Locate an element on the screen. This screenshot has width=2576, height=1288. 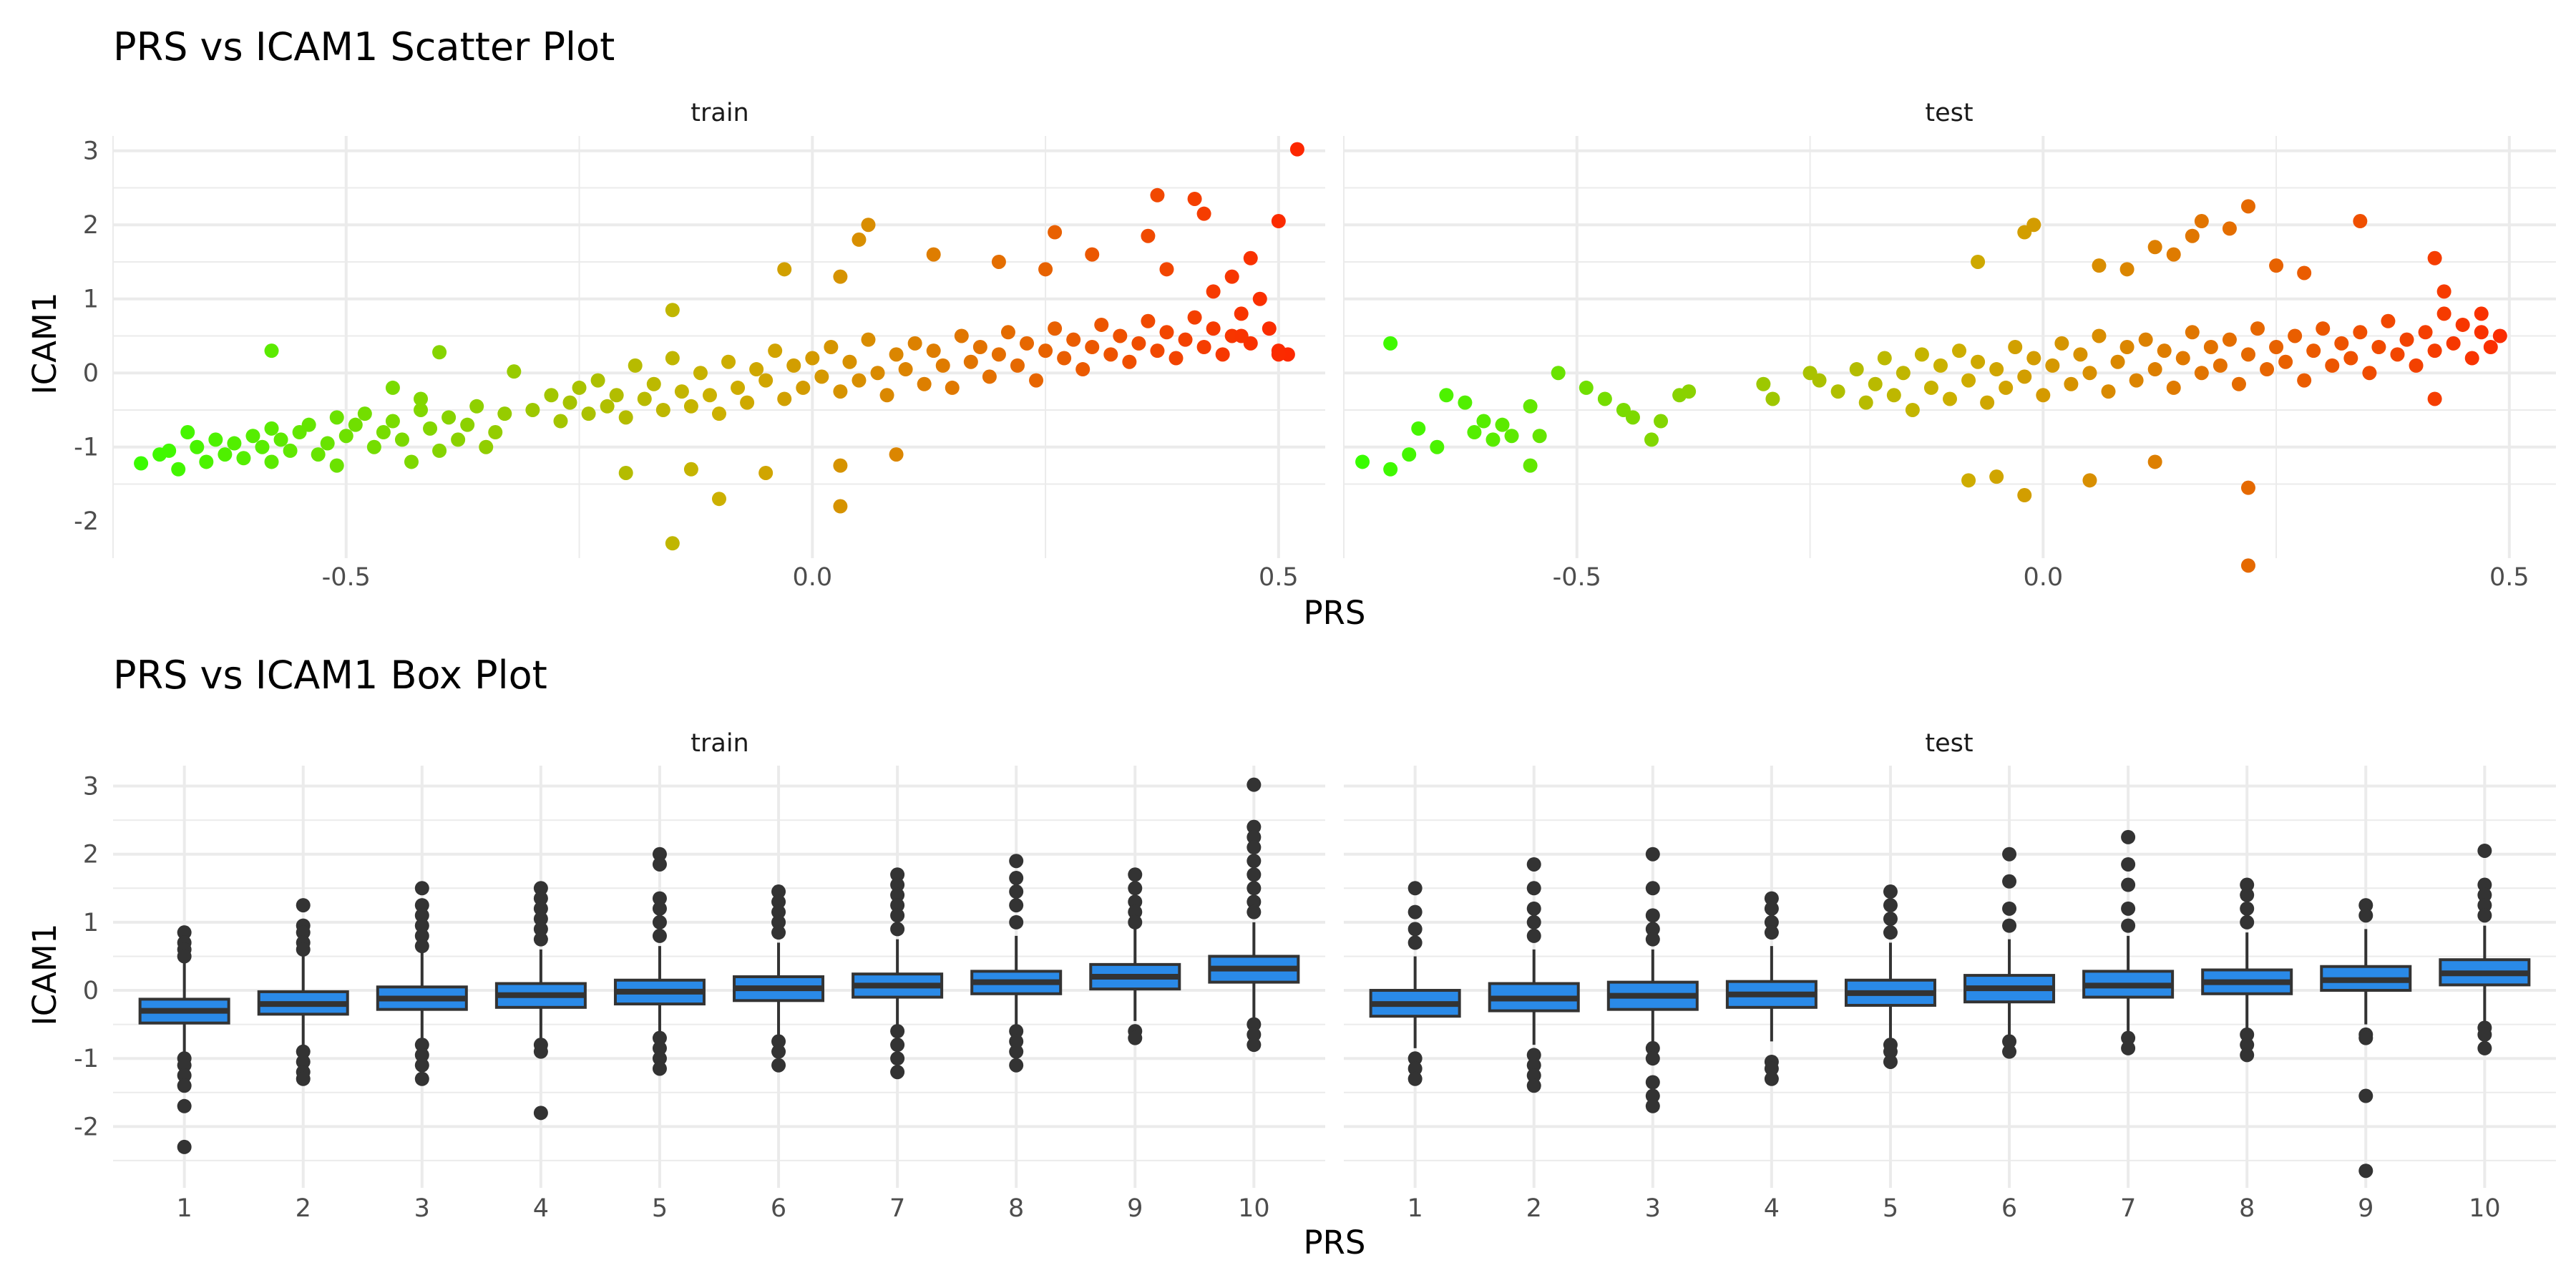
scatter-y-tick-label: 3 is located at coordinates (91, 151).